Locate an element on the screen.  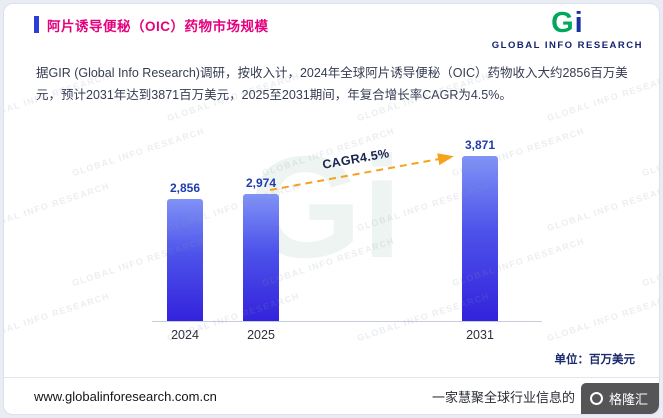
bar-value-label: 3,871 is located at coordinates (480, 145).